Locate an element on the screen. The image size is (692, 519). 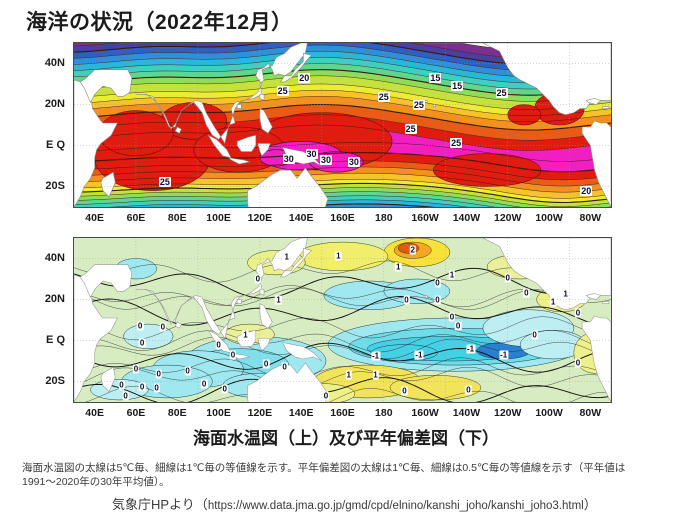
x-axis-tick: 40E is located at coordinates (94, 413).